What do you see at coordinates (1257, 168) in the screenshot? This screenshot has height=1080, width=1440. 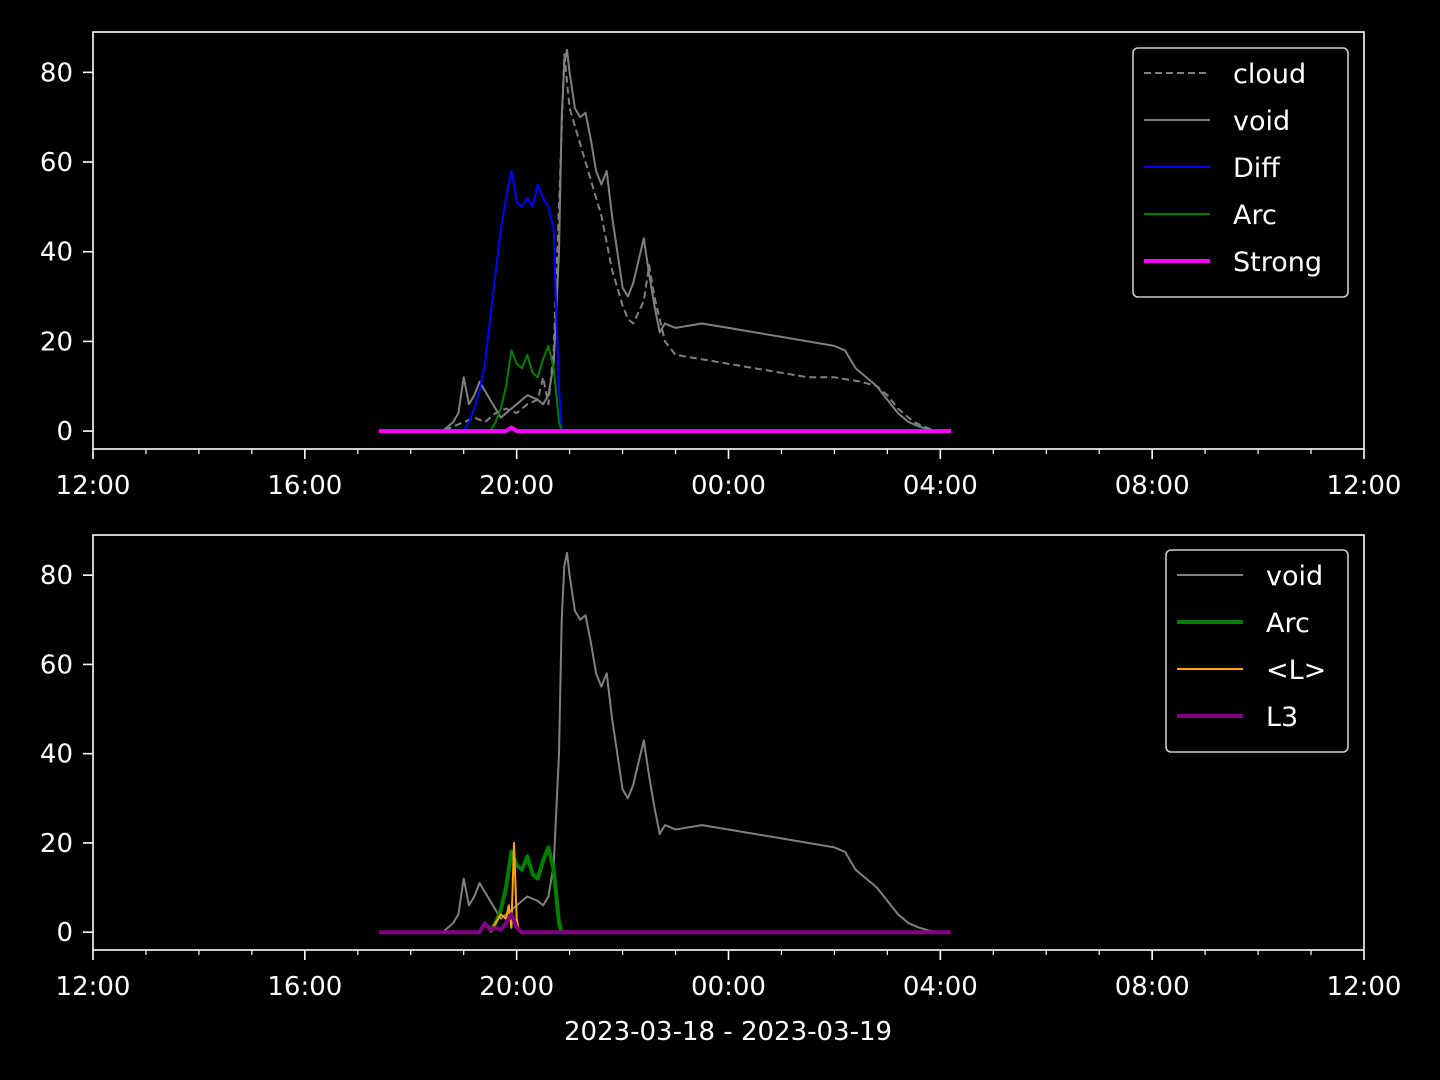 I see `legend-entry-label: Diff` at bounding box center [1257, 168].